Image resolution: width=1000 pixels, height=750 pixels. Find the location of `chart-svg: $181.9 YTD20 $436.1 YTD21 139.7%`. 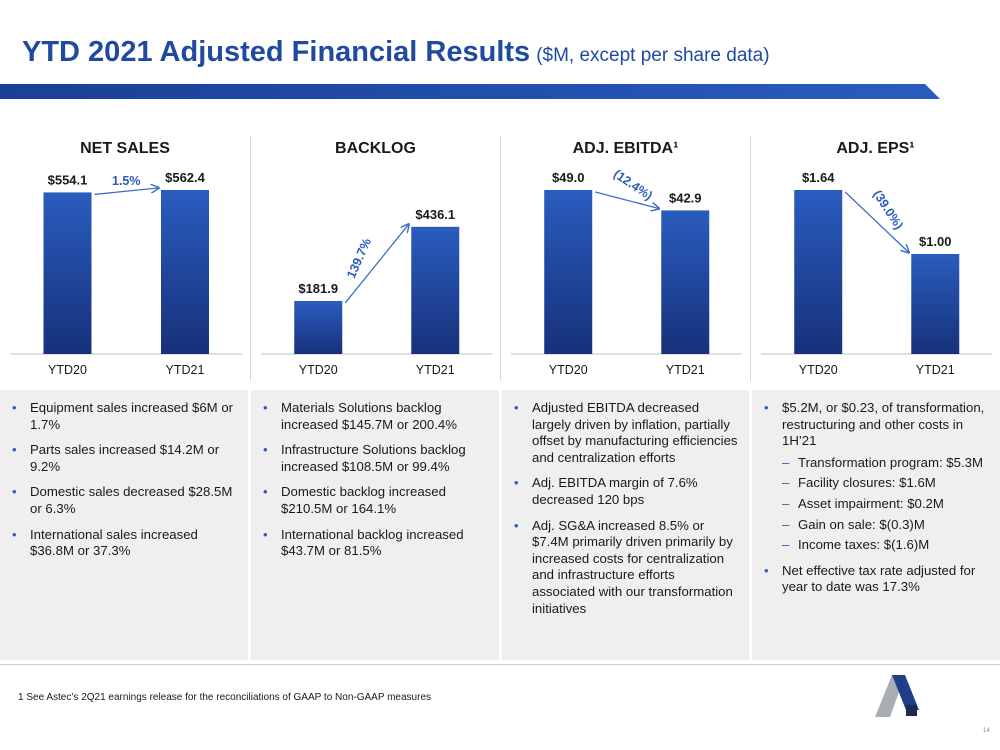

chart-svg: $181.9 YTD20 $436.1 YTD21 139.7% is located at coordinates (376, 292).